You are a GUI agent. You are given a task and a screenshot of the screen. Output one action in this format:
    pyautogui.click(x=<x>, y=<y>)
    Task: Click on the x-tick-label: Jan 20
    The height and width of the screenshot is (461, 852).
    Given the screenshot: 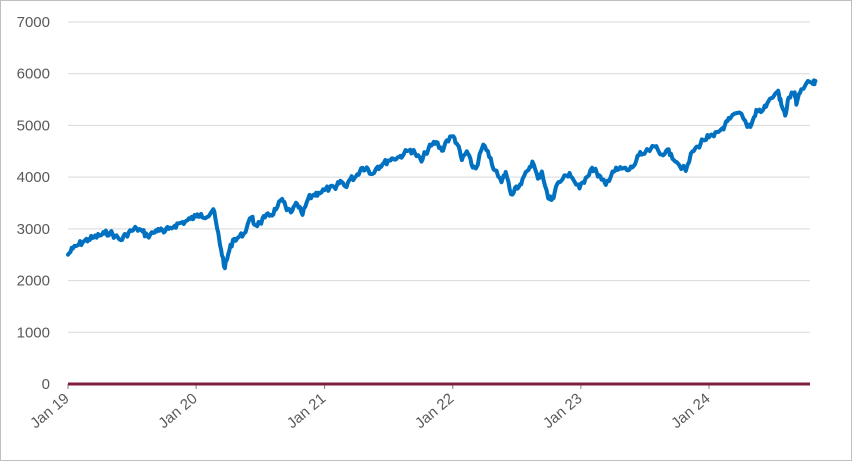 What is the action you would take?
    pyautogui.click(x=177, y=411)
    